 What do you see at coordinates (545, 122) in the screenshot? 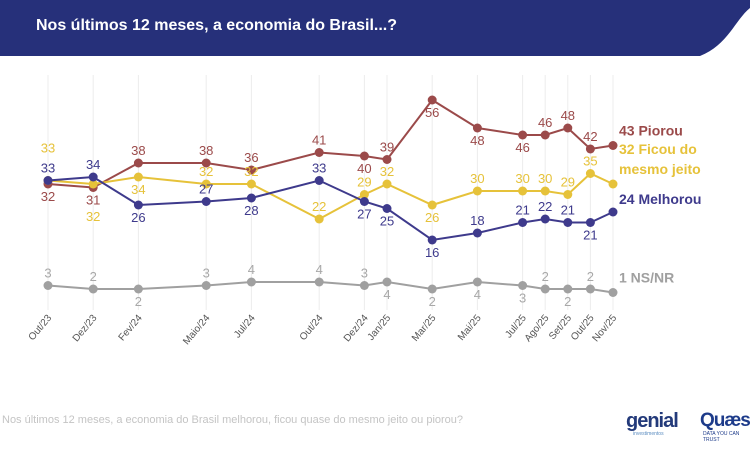
I see `data-label: 46` at bounding box center [545, 122].